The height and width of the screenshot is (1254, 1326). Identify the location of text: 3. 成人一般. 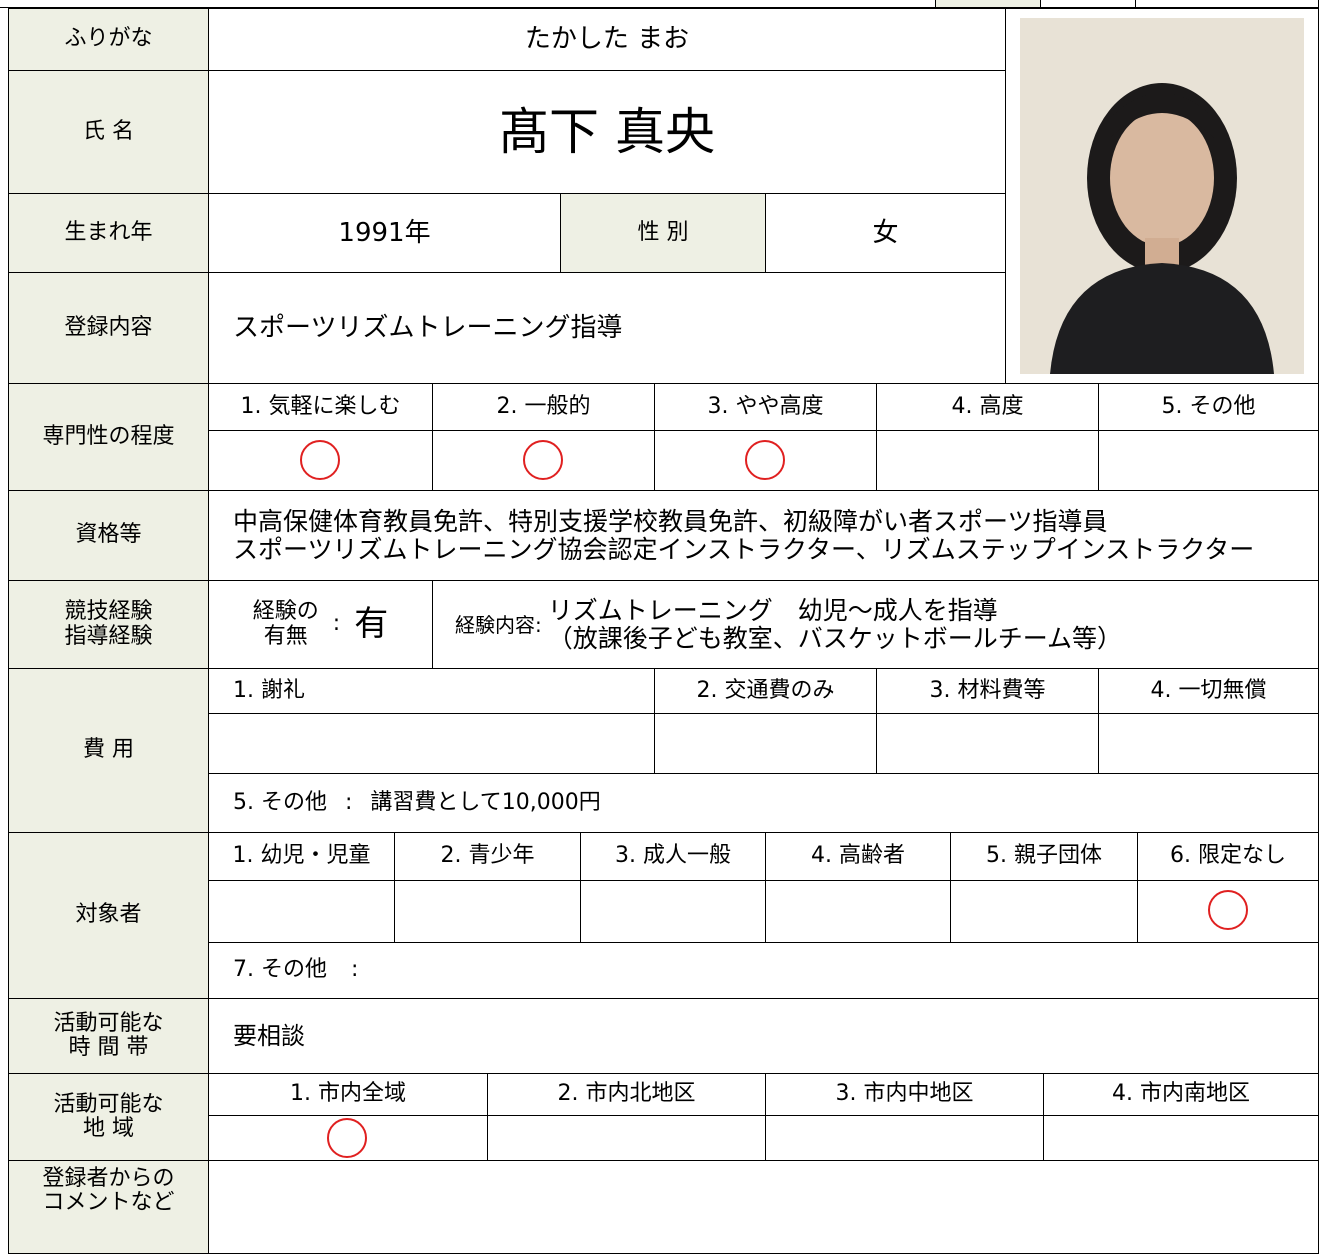
(673, 856).